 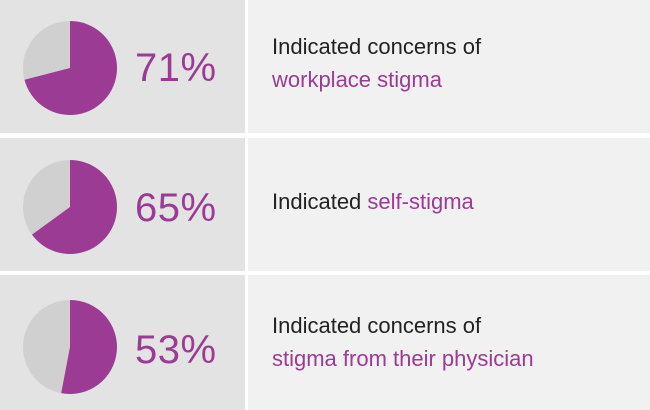 What do you see at coordinates (403, 358) in the screenshot?
I see `description-highlight: stigma from their physician` at bounding box center [403, 358].